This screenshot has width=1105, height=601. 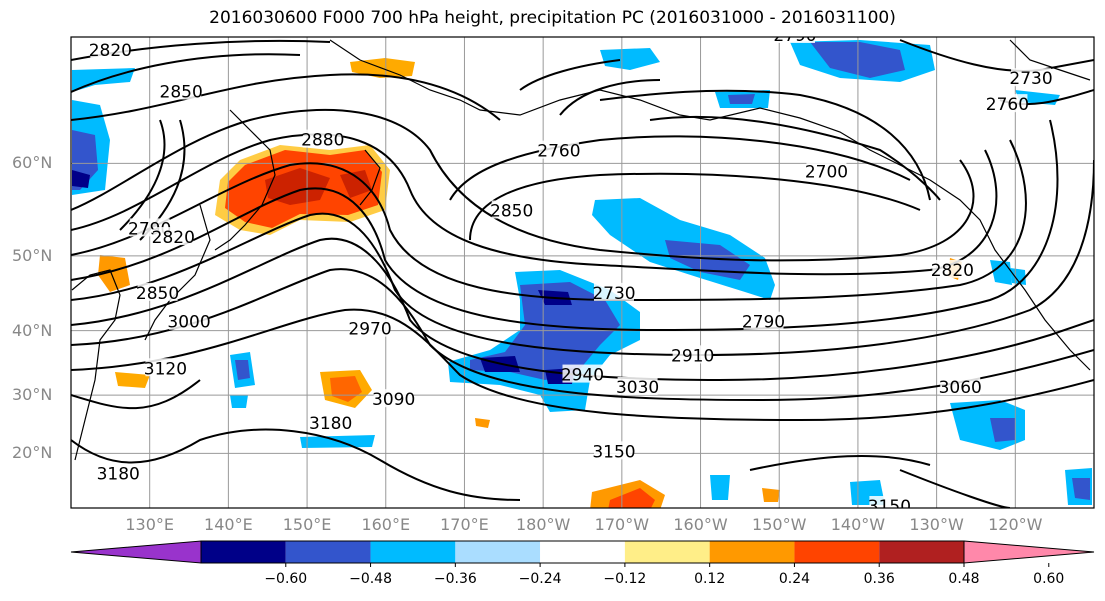 I want to click on colorbar-tick-label: −0.60, so click(x=286, y=579).